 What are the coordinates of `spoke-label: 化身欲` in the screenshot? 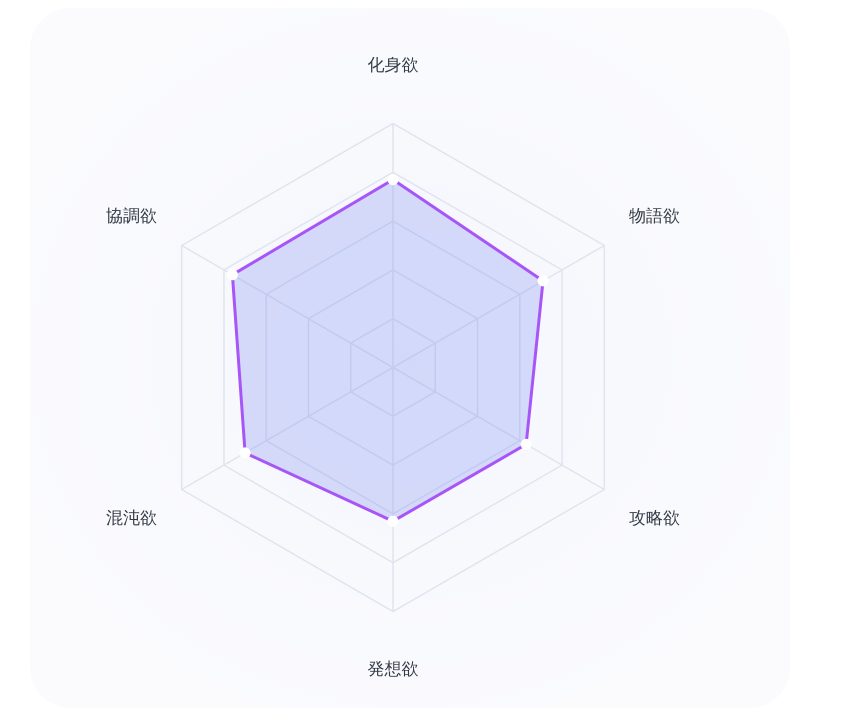 It's located at (393, 66).